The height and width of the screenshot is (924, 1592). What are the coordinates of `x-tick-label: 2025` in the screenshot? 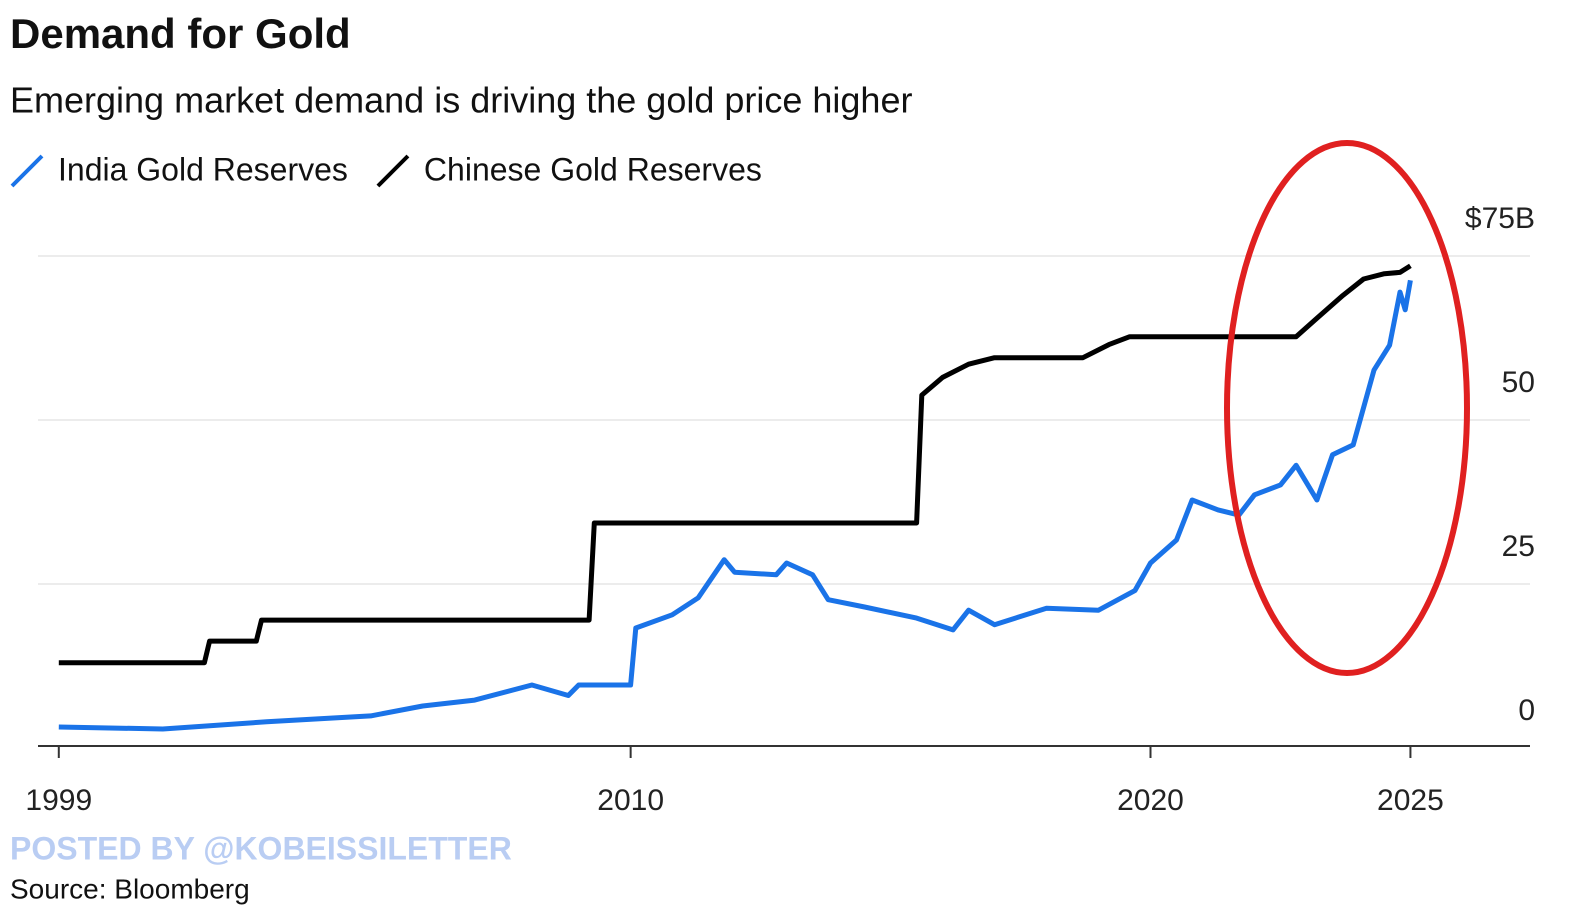 It's located at (1410, 800).